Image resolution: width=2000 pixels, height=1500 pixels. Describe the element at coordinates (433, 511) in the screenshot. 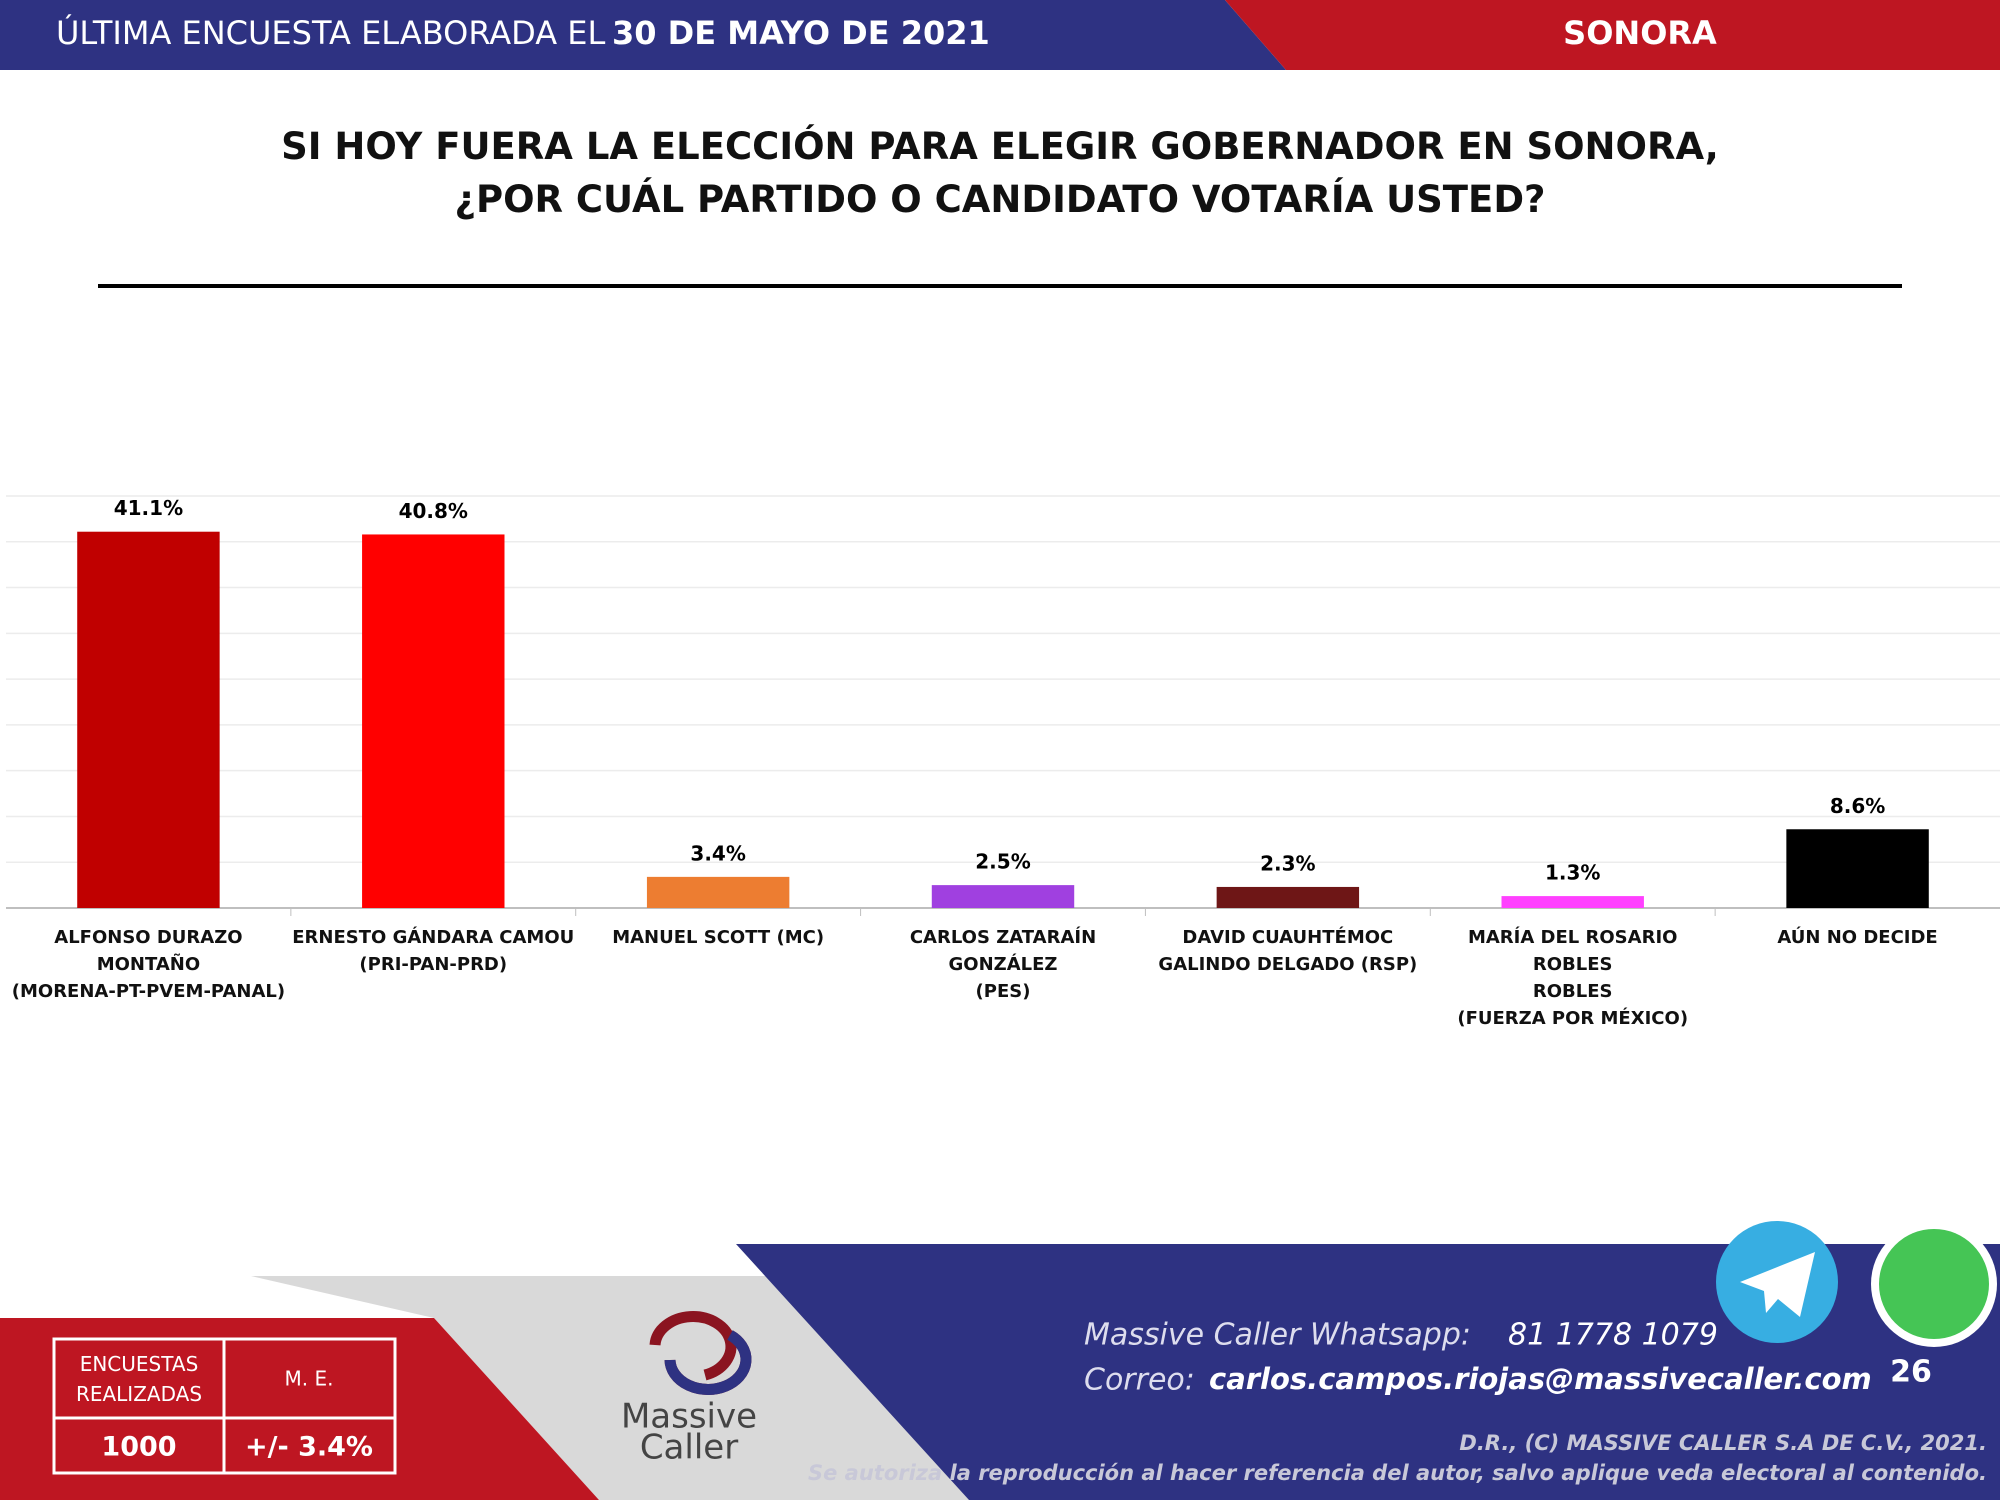

I see `value-label: 40.8%` at that location.